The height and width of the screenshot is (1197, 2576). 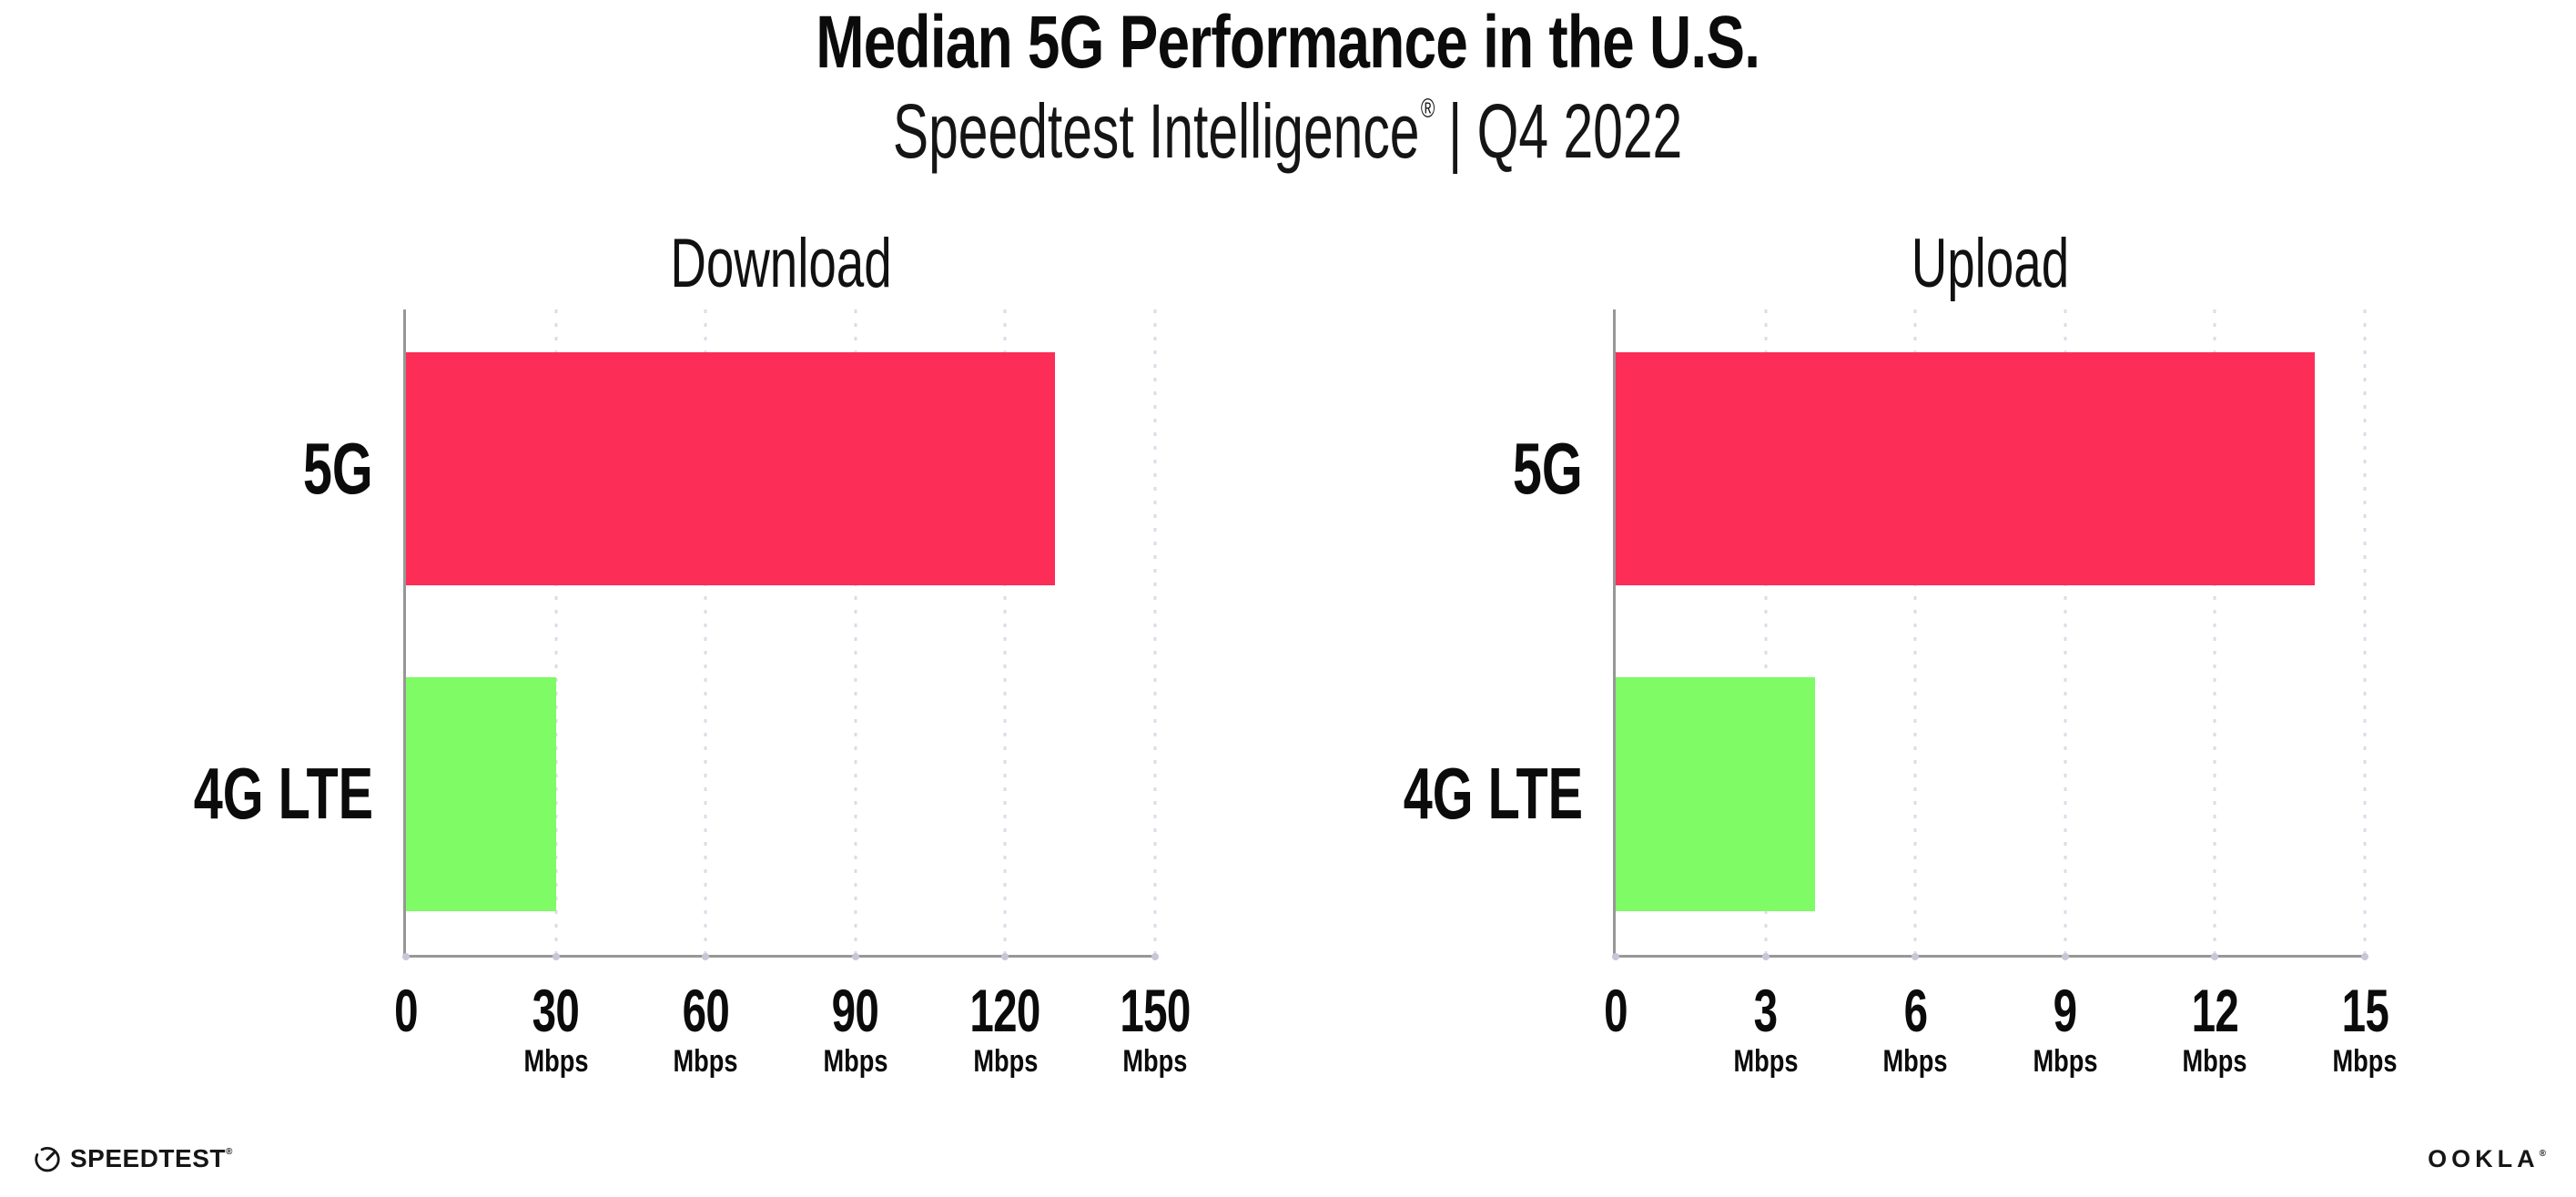 What do you see at coordinates (1156, 131) in the screenshot?
I see `subtitle-brand: Speedtest Intelligence` at bounding box center [1156, 131].